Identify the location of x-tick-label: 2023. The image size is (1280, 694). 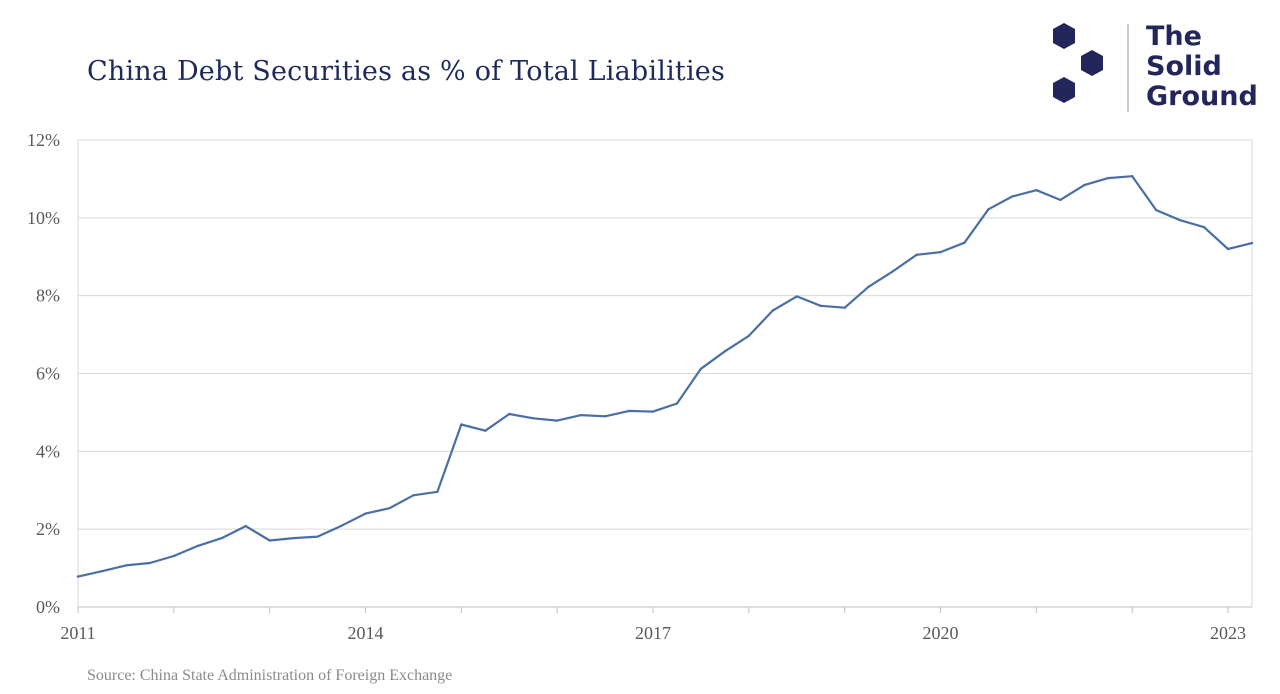
(1228, 633).